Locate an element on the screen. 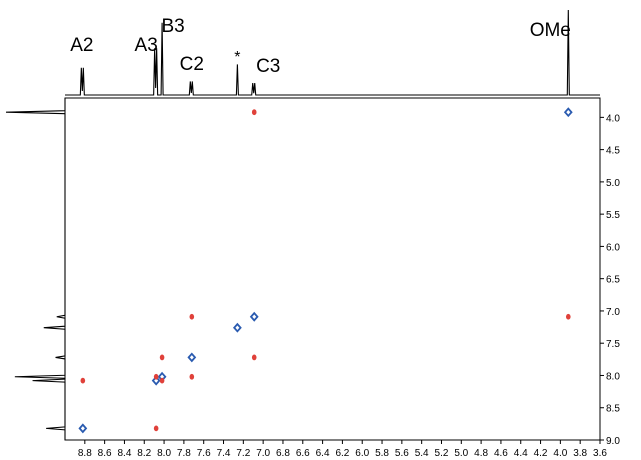 Image resolution: width=641 pixels, height=460 pixels. x-tick-label: 4.6 is located at coordinates (501, 453).